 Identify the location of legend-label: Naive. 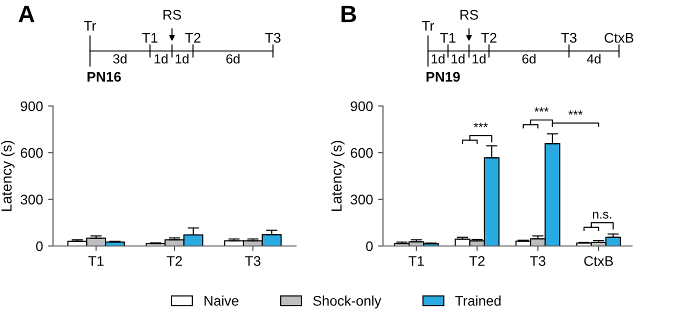
(221, 301).